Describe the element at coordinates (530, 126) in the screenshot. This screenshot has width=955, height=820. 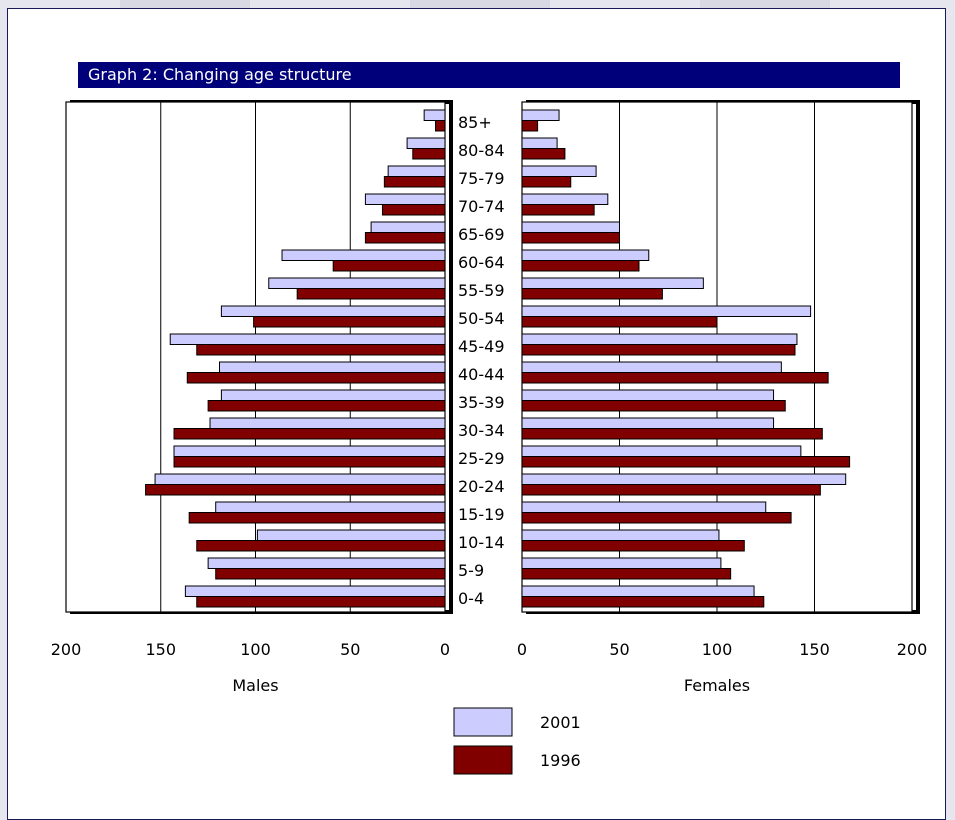
I see `females-bar-1996-85+` at that location.